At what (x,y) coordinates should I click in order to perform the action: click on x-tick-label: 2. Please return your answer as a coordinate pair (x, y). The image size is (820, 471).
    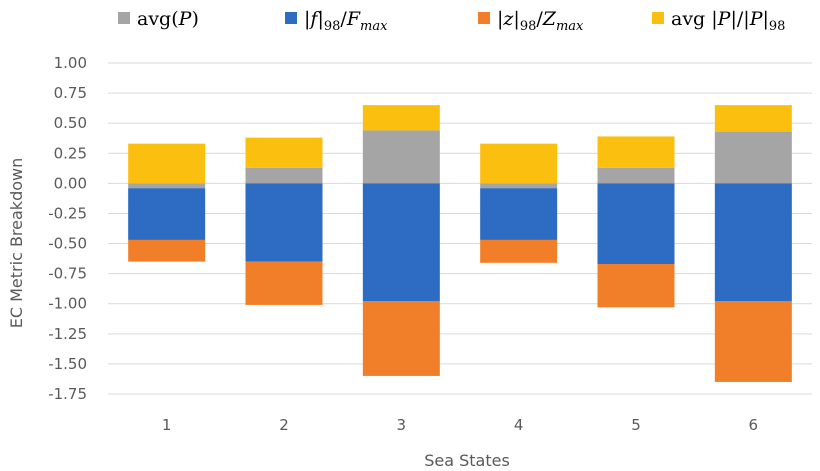
    Looking at the image, I should click on (284, 425).